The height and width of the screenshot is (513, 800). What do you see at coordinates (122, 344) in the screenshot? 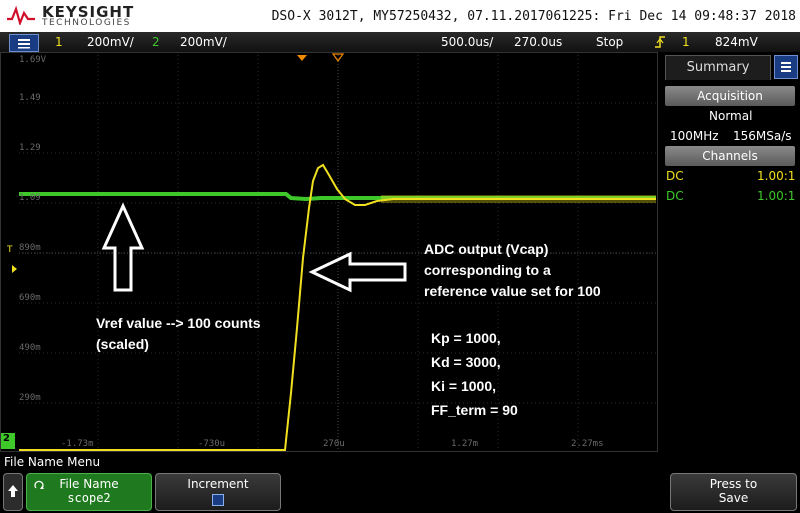
I see `annotation-line: (scaled)` at bounding box center [122, 344].